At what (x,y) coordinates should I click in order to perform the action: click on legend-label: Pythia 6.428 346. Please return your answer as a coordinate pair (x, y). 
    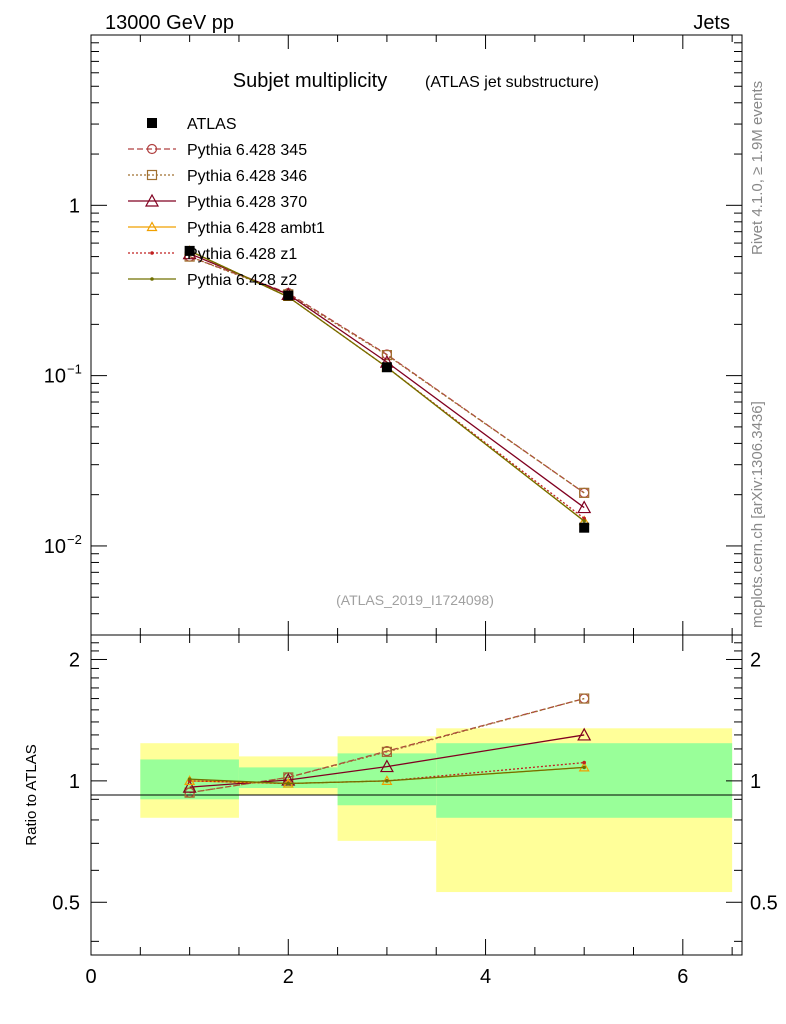
    Looking at the image, I should click on (247, 176).